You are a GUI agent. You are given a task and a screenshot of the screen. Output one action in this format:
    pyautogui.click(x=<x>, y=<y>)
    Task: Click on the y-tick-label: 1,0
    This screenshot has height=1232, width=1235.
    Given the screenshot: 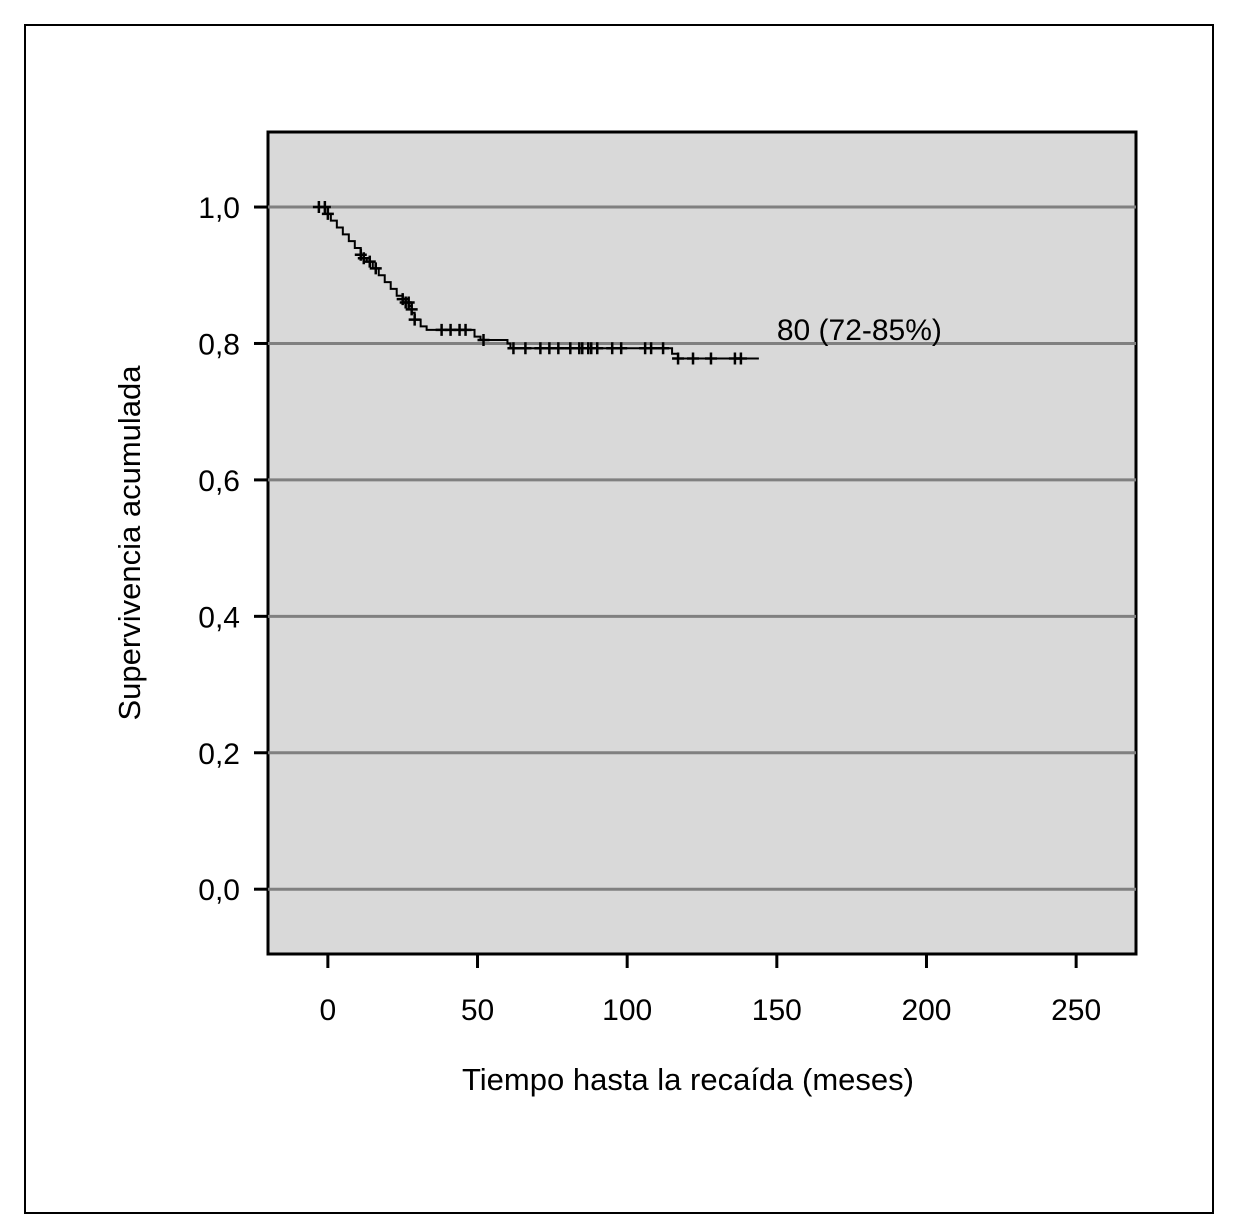 What is the action you would take?
    pyautogui.click(x=219, y=208)
    